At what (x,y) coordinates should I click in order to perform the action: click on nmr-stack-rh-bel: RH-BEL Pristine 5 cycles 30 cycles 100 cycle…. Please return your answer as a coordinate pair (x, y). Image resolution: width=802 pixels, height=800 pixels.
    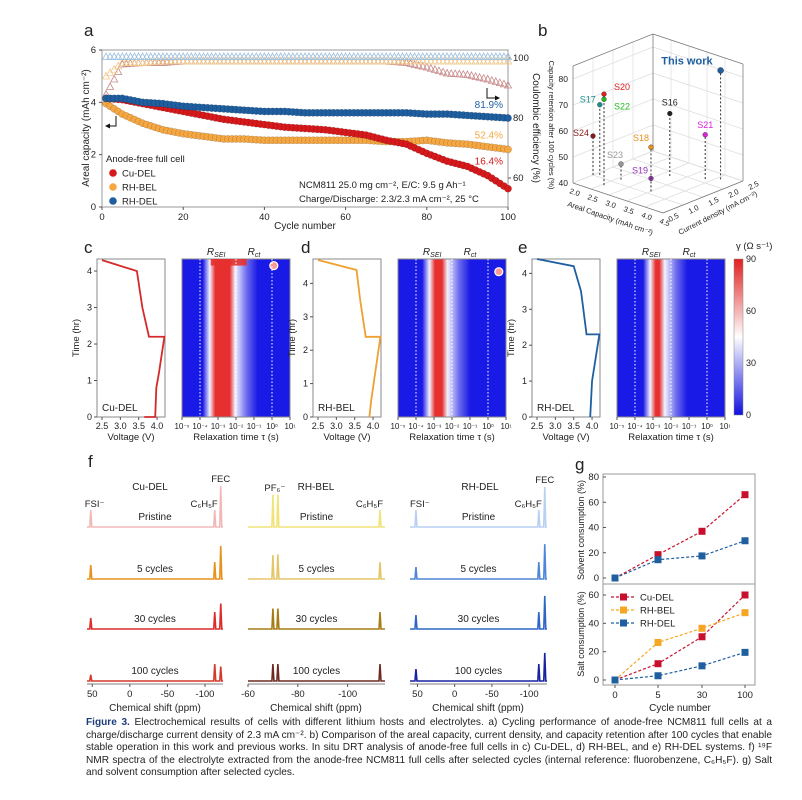
    Looking at the image, I should click on (313, 591).